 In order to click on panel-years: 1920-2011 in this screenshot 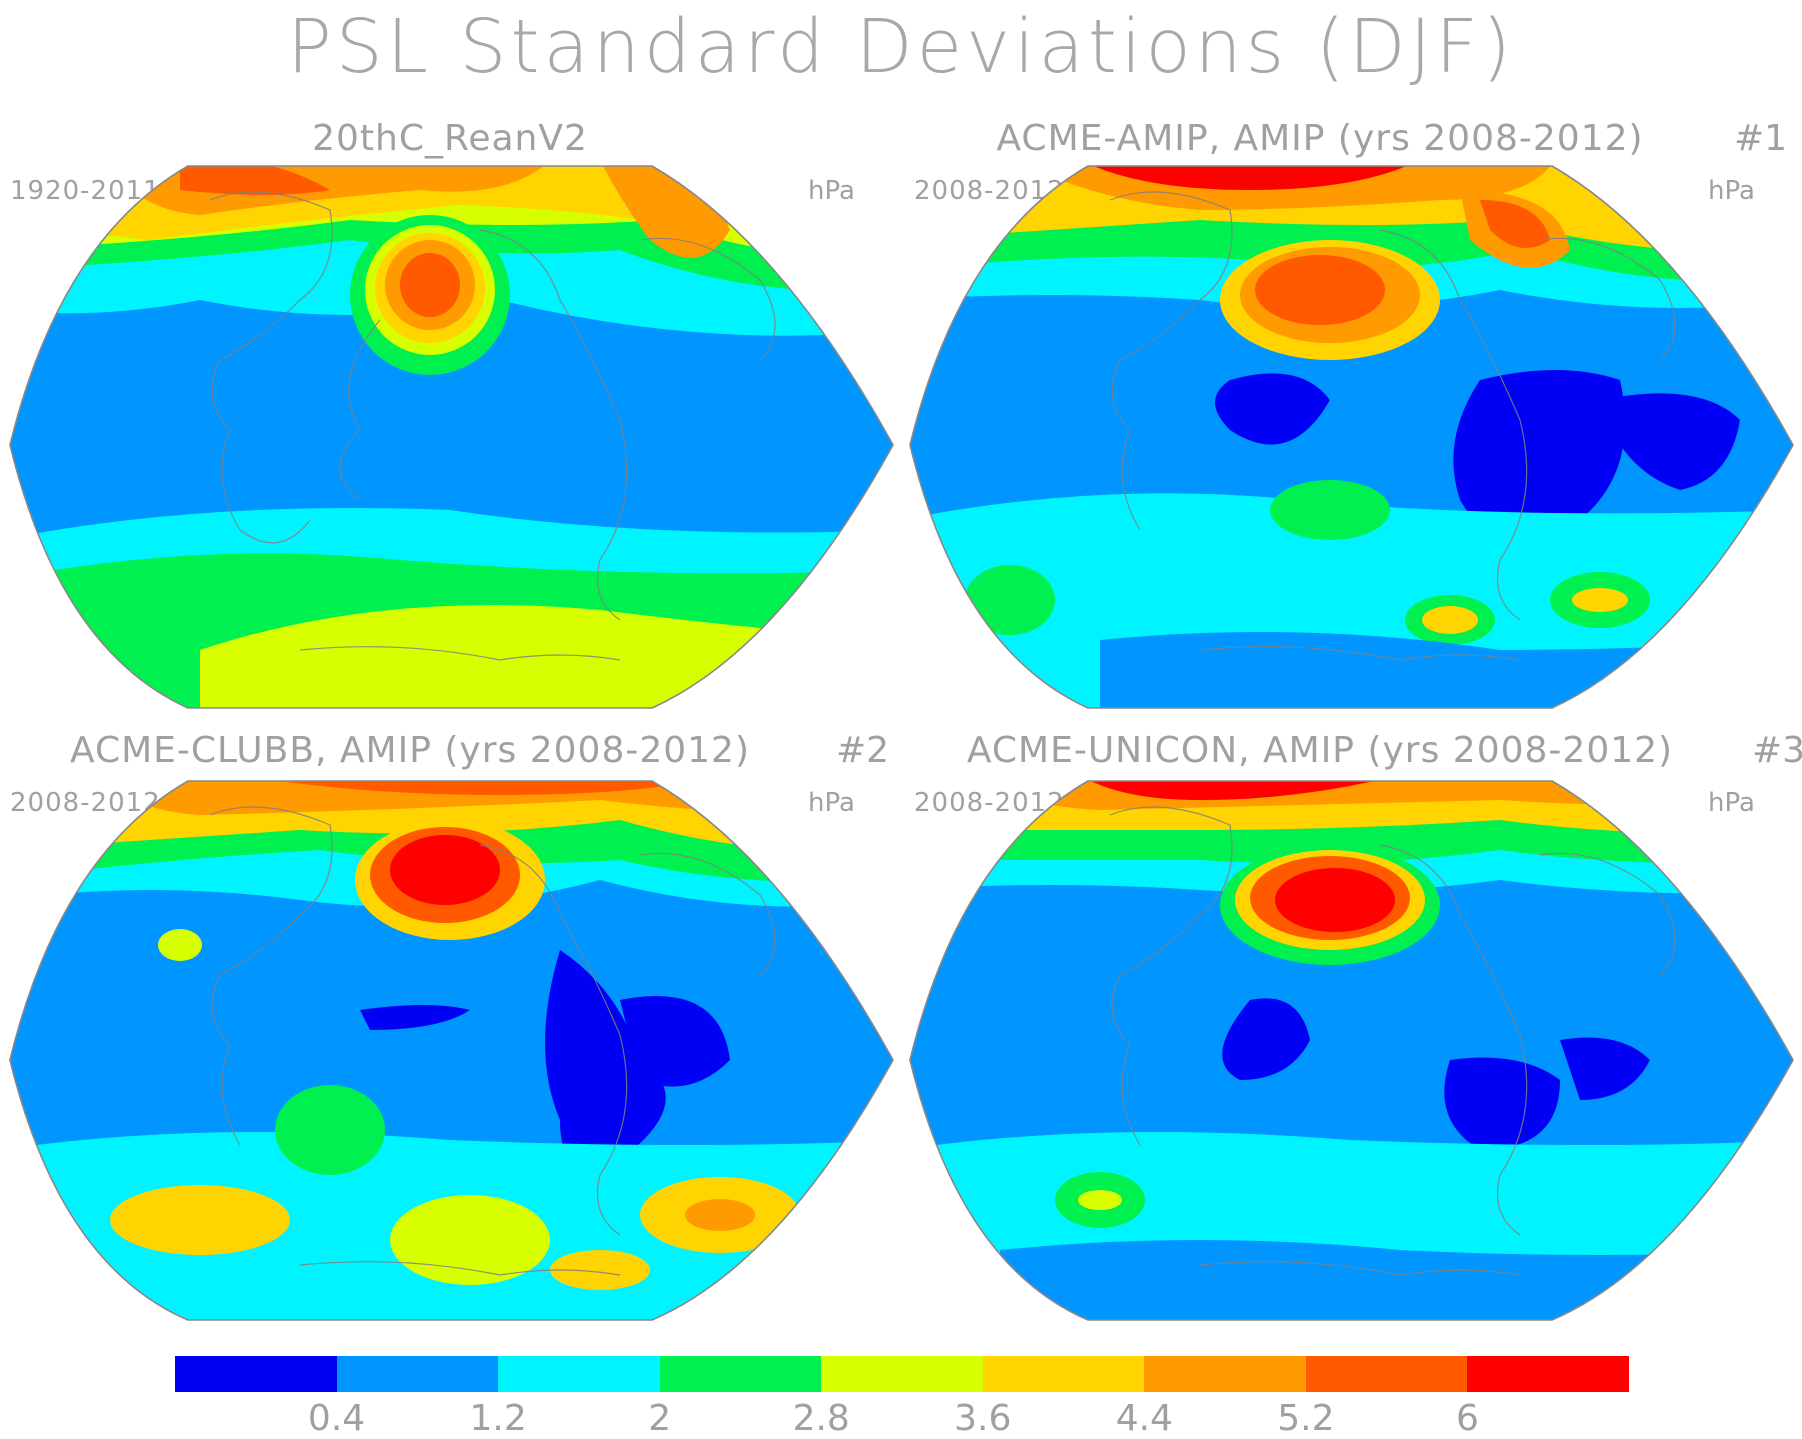, I will do `click(85, 191)`.